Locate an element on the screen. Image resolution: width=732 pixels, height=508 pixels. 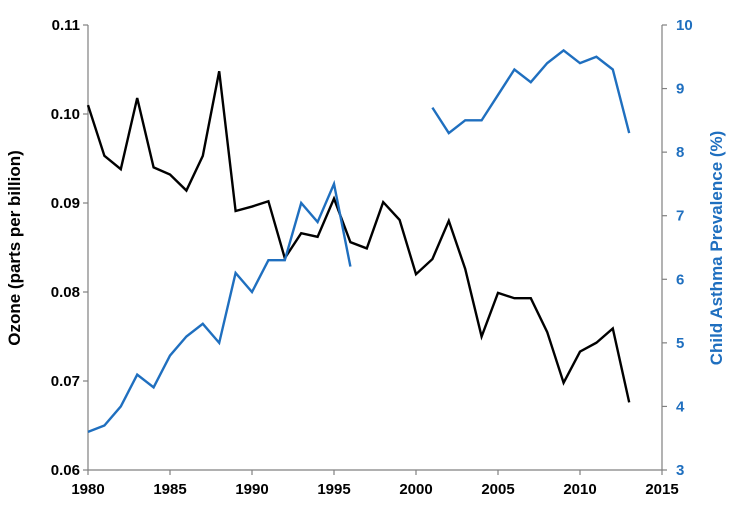
x-tick-label: 1980 is located at coordinates (87, 489).